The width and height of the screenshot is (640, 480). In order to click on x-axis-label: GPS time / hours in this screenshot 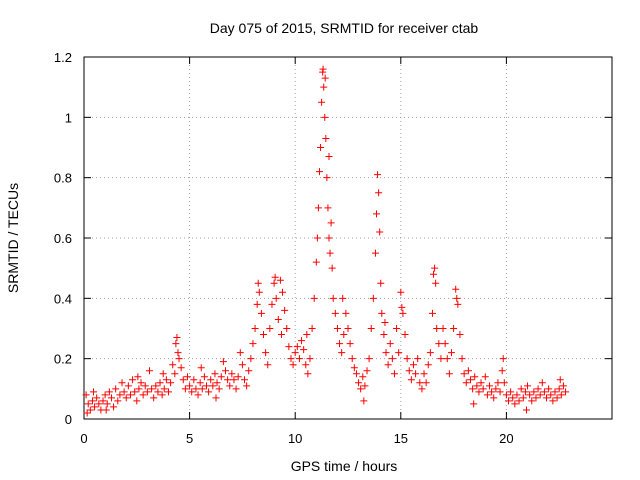, I will do `click(344, 466)`.